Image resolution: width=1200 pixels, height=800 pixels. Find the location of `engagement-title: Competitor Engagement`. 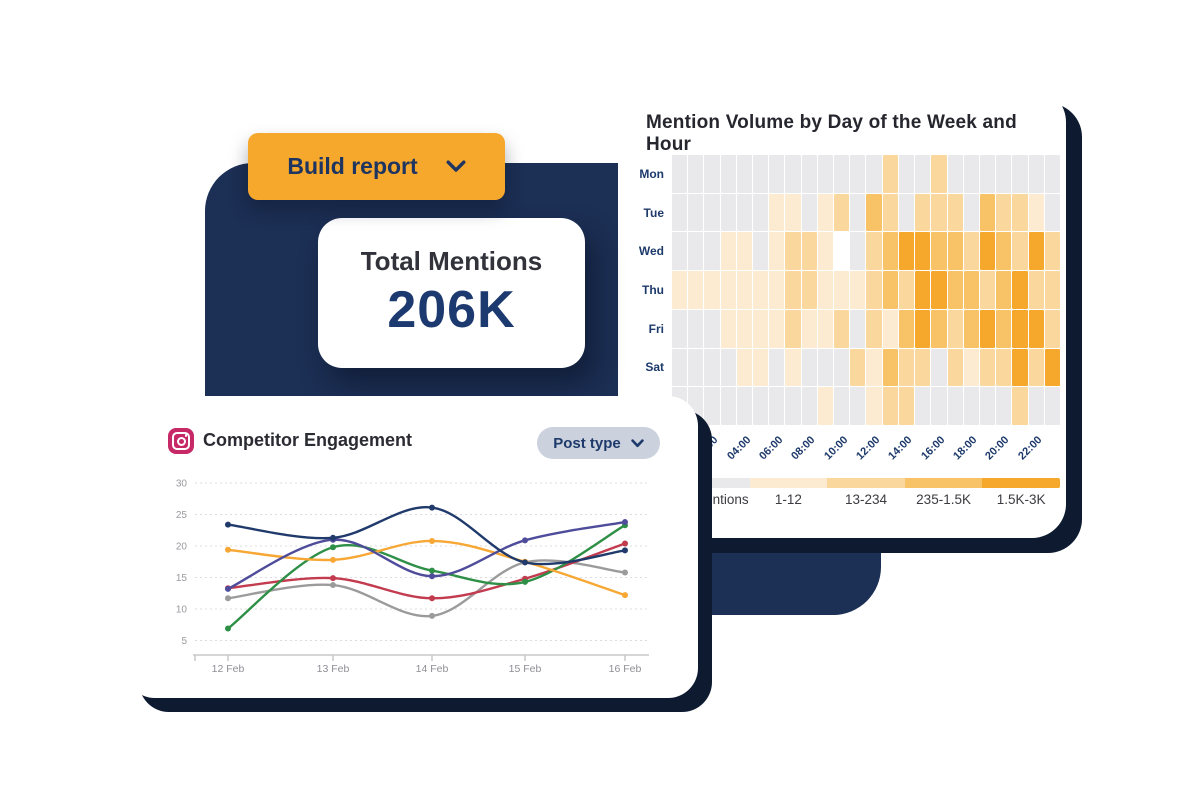

engagement-title: Competitor Engagement is located at coordinates (308, 440).